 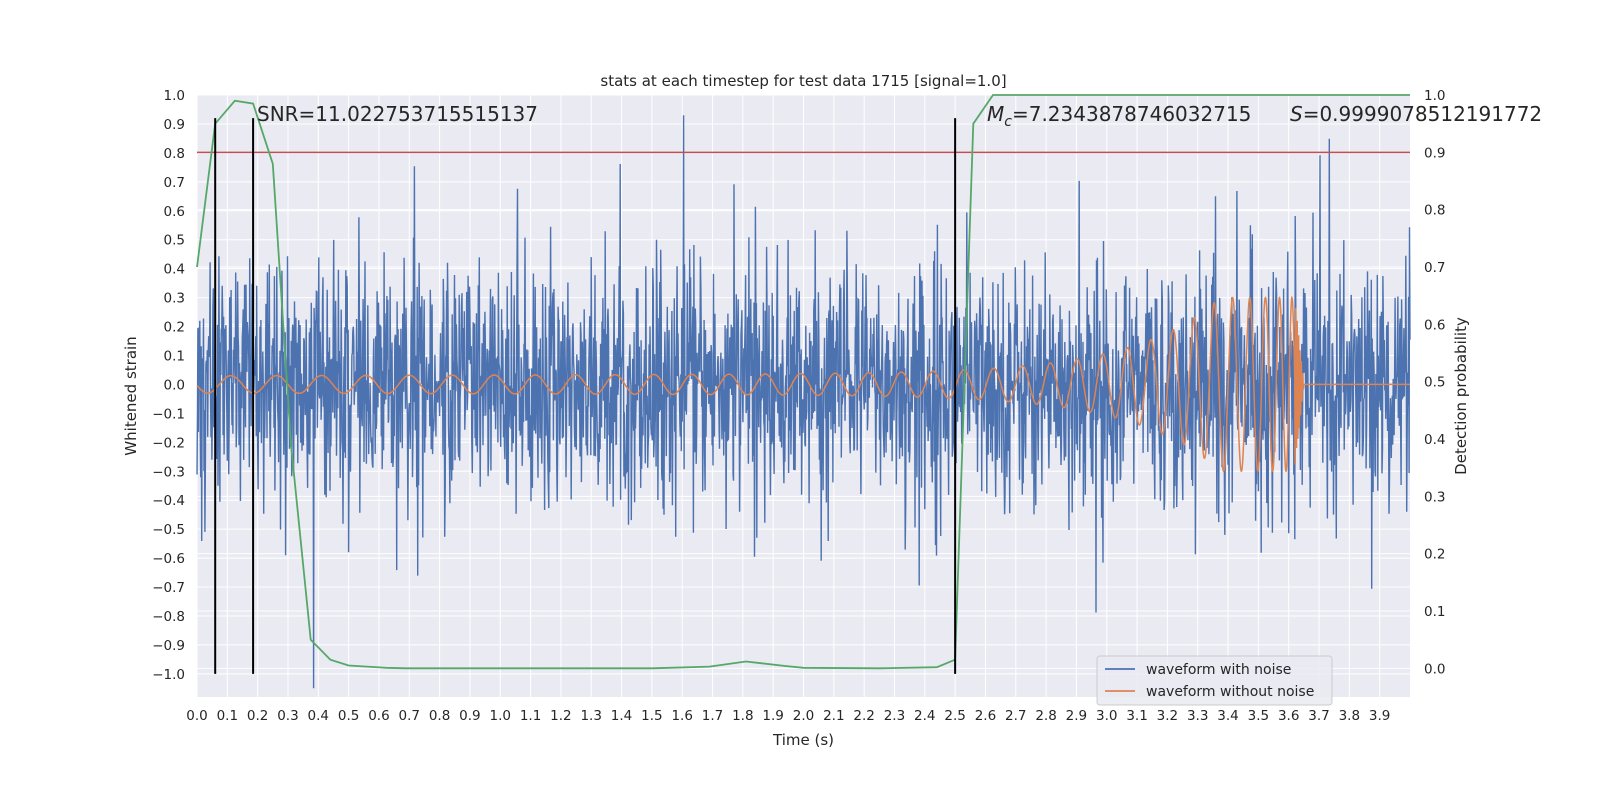 I want to click on x-tick-label: 1.8, so click(x=742, y=716).